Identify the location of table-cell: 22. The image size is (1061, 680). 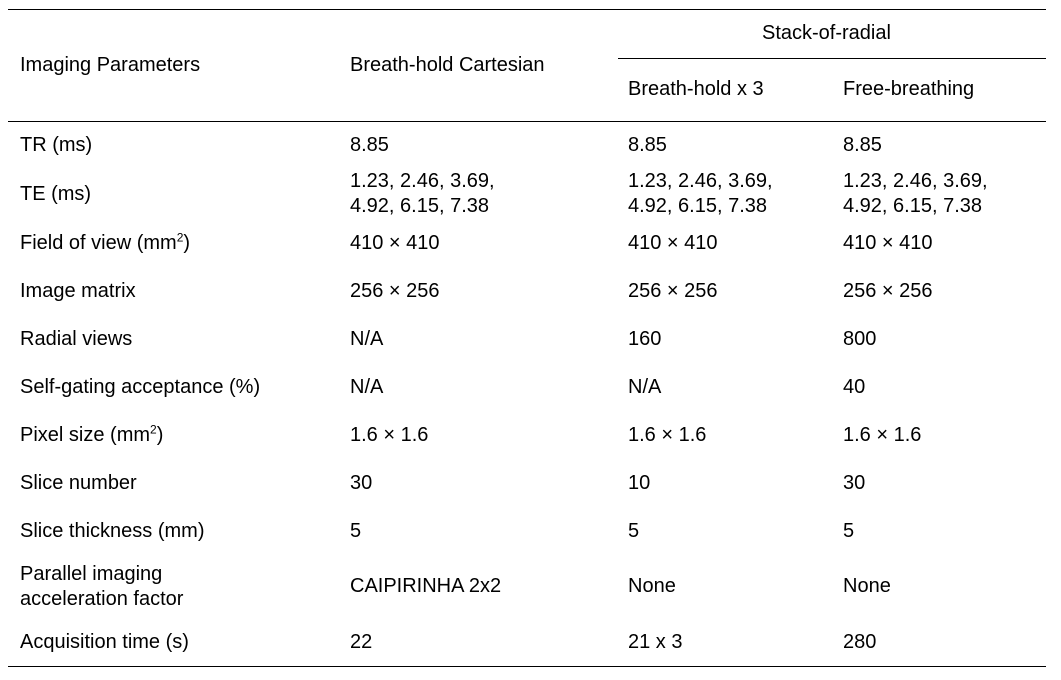
(361, 642).